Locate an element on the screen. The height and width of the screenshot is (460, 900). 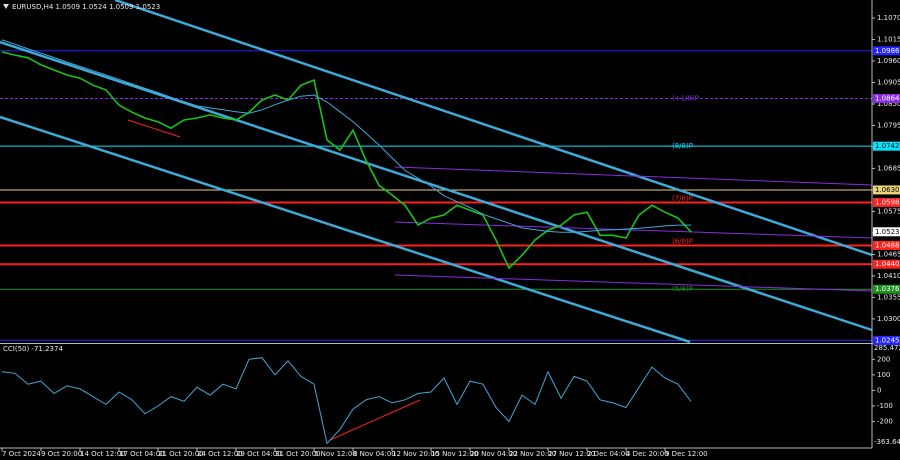
x-tick-label: 9 Dec 12:00 is located at coordinates (686, 454).